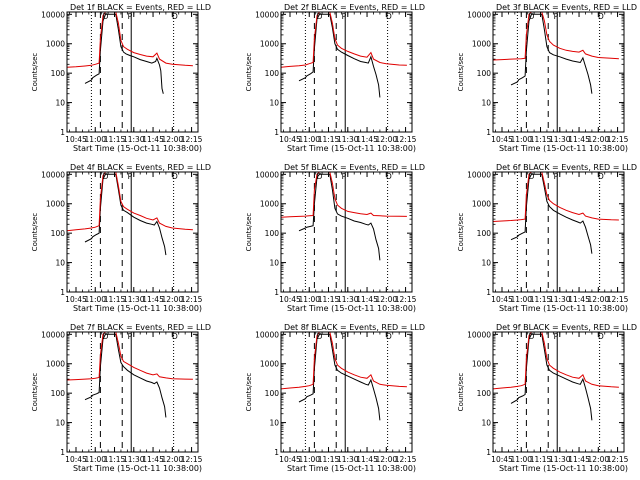  I want to click on panel-title: Det 7f BLACK = Events, RED = LLD, so click(140, 327).